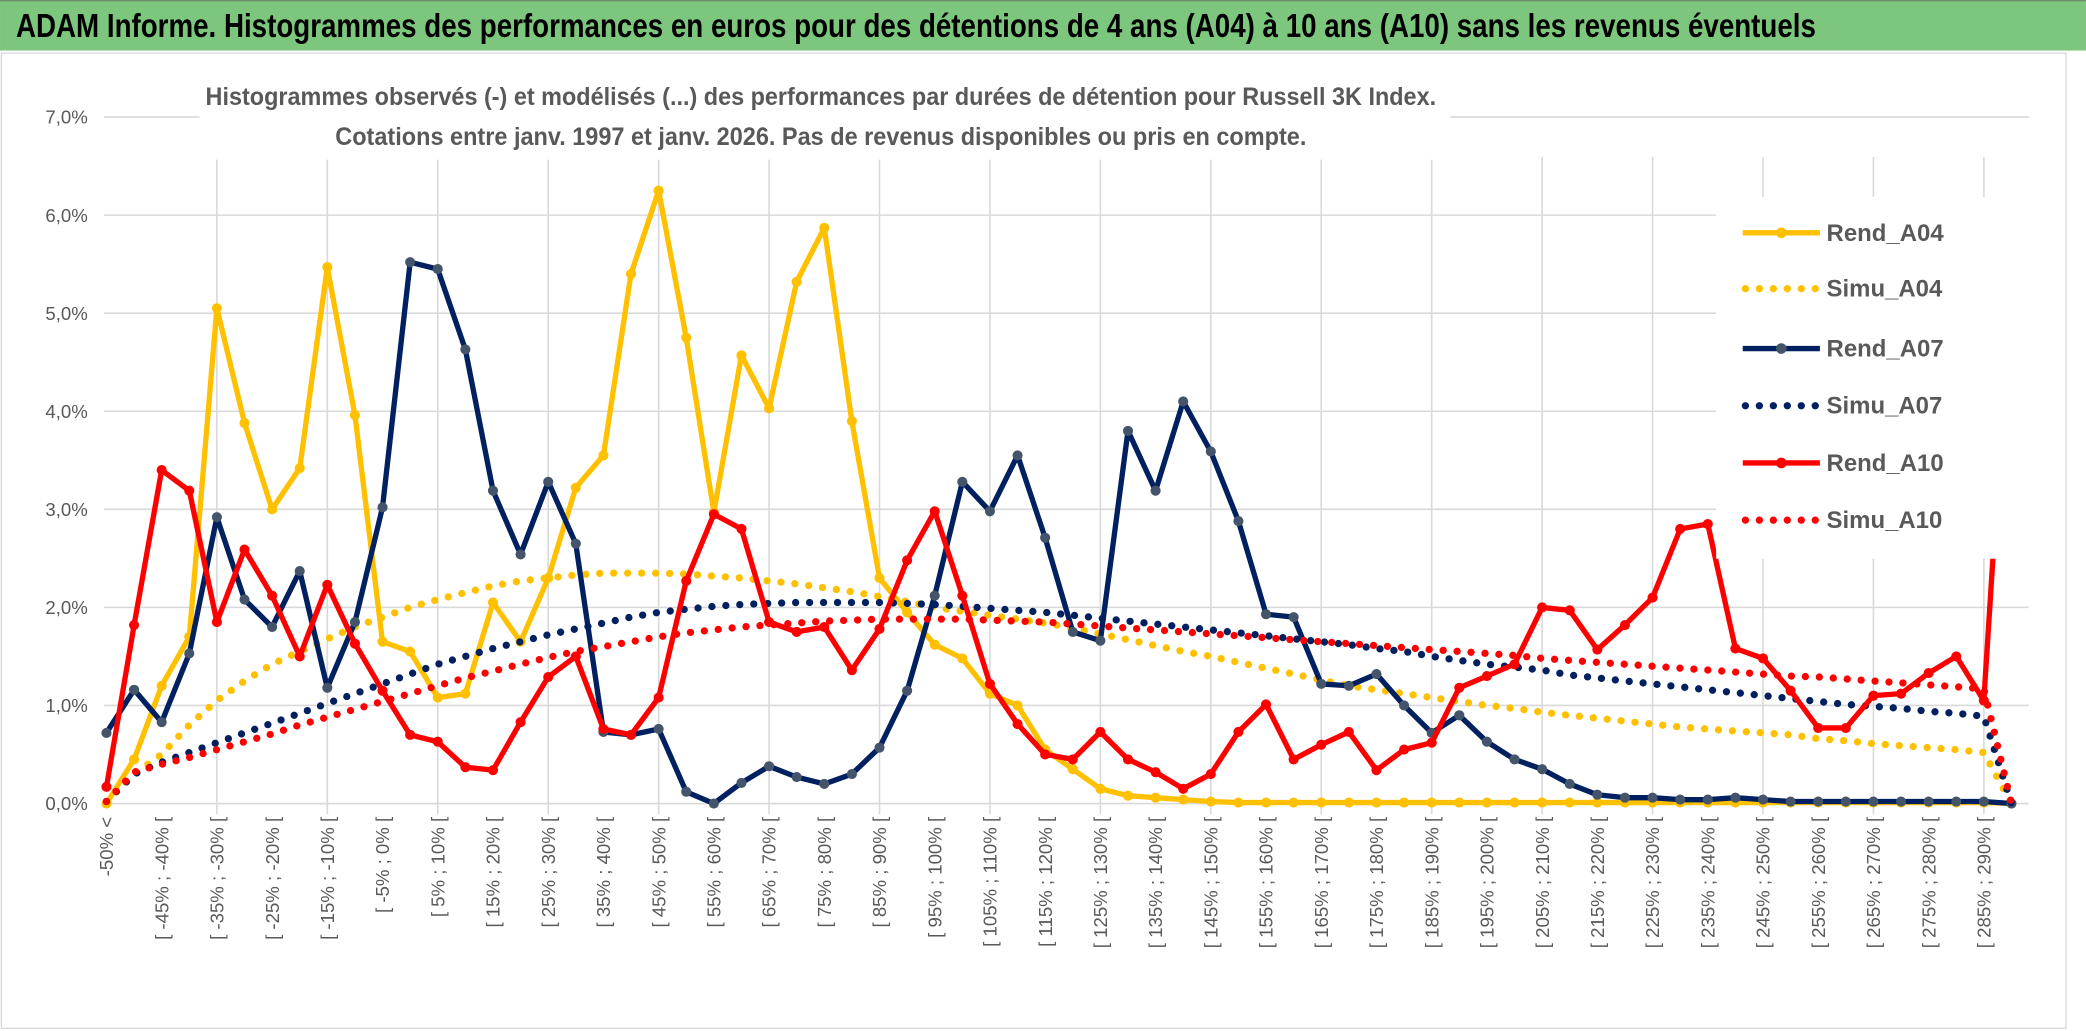 The image size is (2086, 1031). Describe the element at coordinates (990, 881) in the screenshot. I see `x-tick-label: [ 105% ; 110% [` at that location.